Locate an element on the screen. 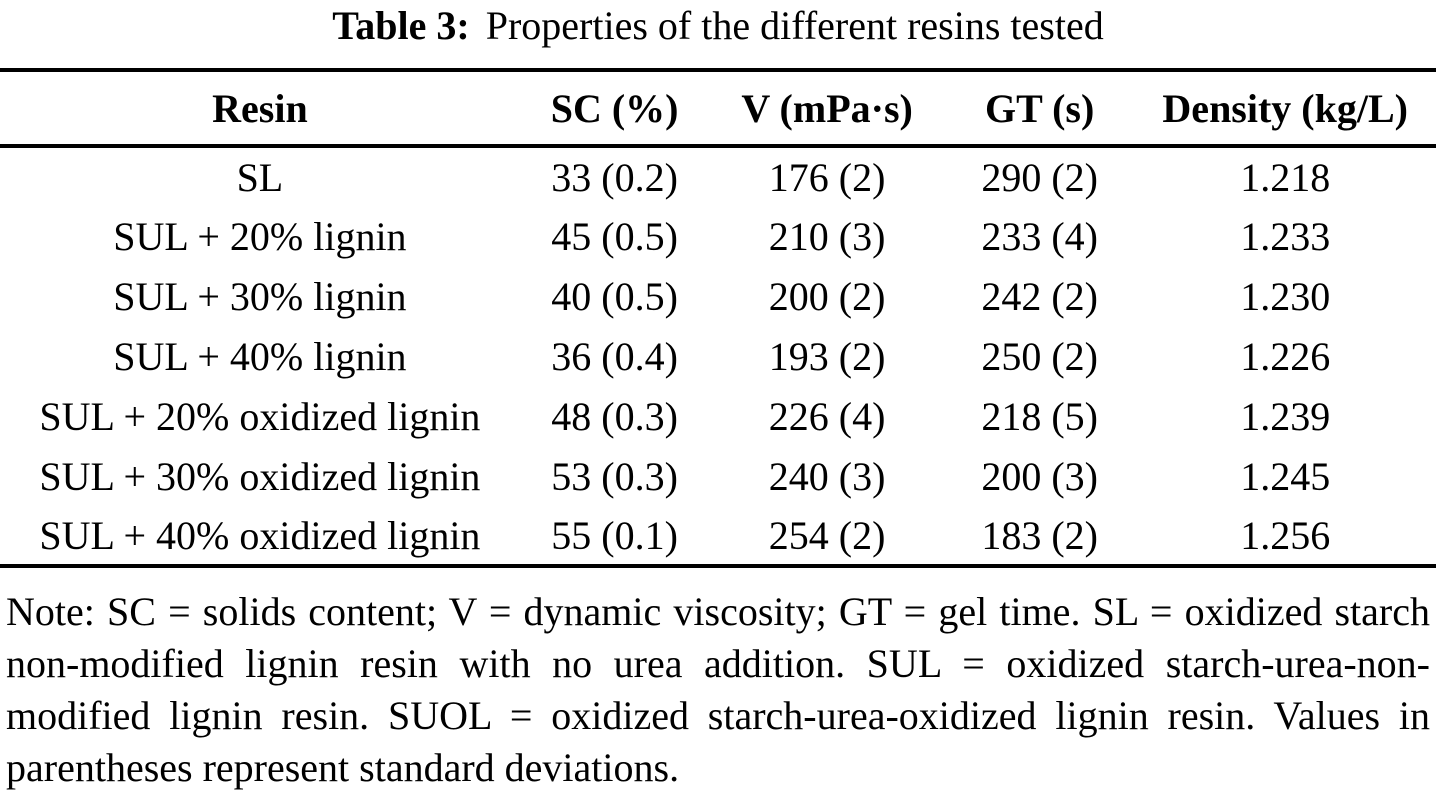 The height and width of the screenshot is (796, 1436). cell-sc: 45 (0.5) is located at coordinates (614, 236).